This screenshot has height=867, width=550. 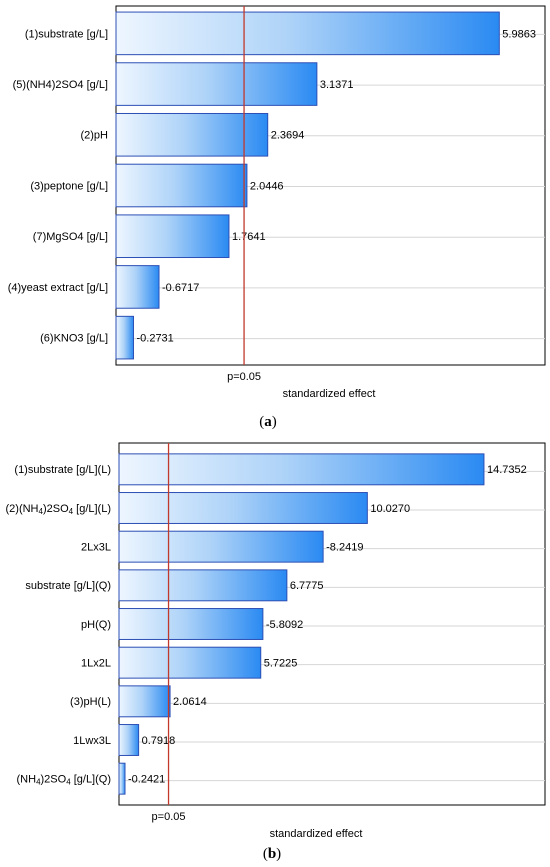 I want to click on bar-value-label: 5.9863, so click(x=519, y=34).